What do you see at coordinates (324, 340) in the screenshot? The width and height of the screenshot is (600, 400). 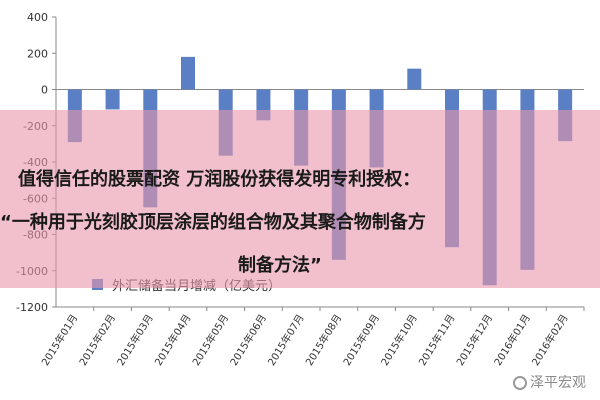 I see `x-tick-label: 2015年08月` at bounding box center [324, 340].